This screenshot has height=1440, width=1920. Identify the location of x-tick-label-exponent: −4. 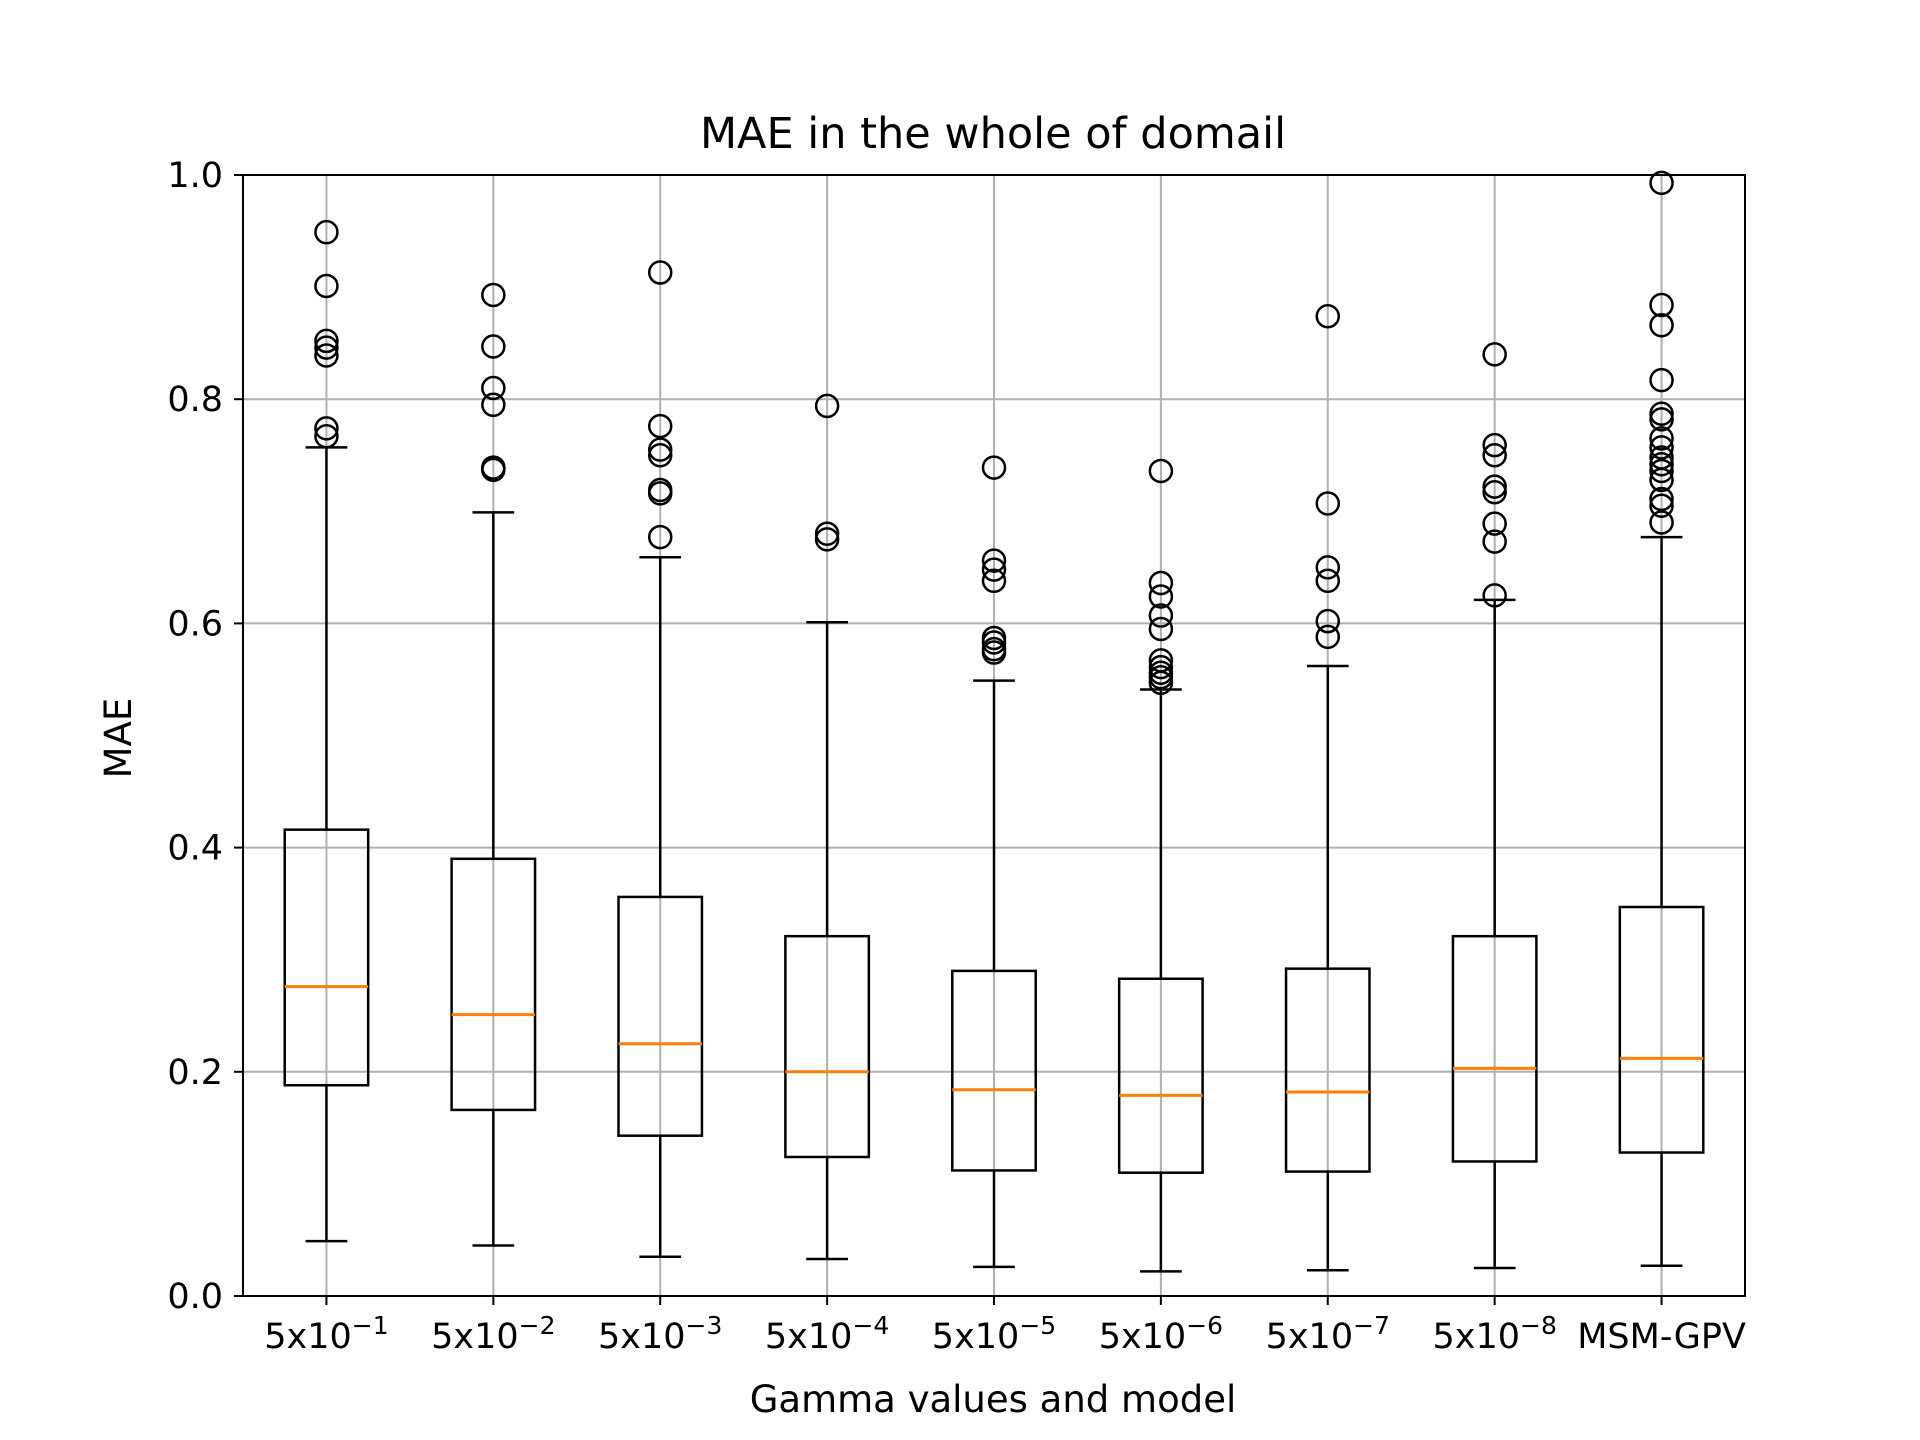
(870, 1325).